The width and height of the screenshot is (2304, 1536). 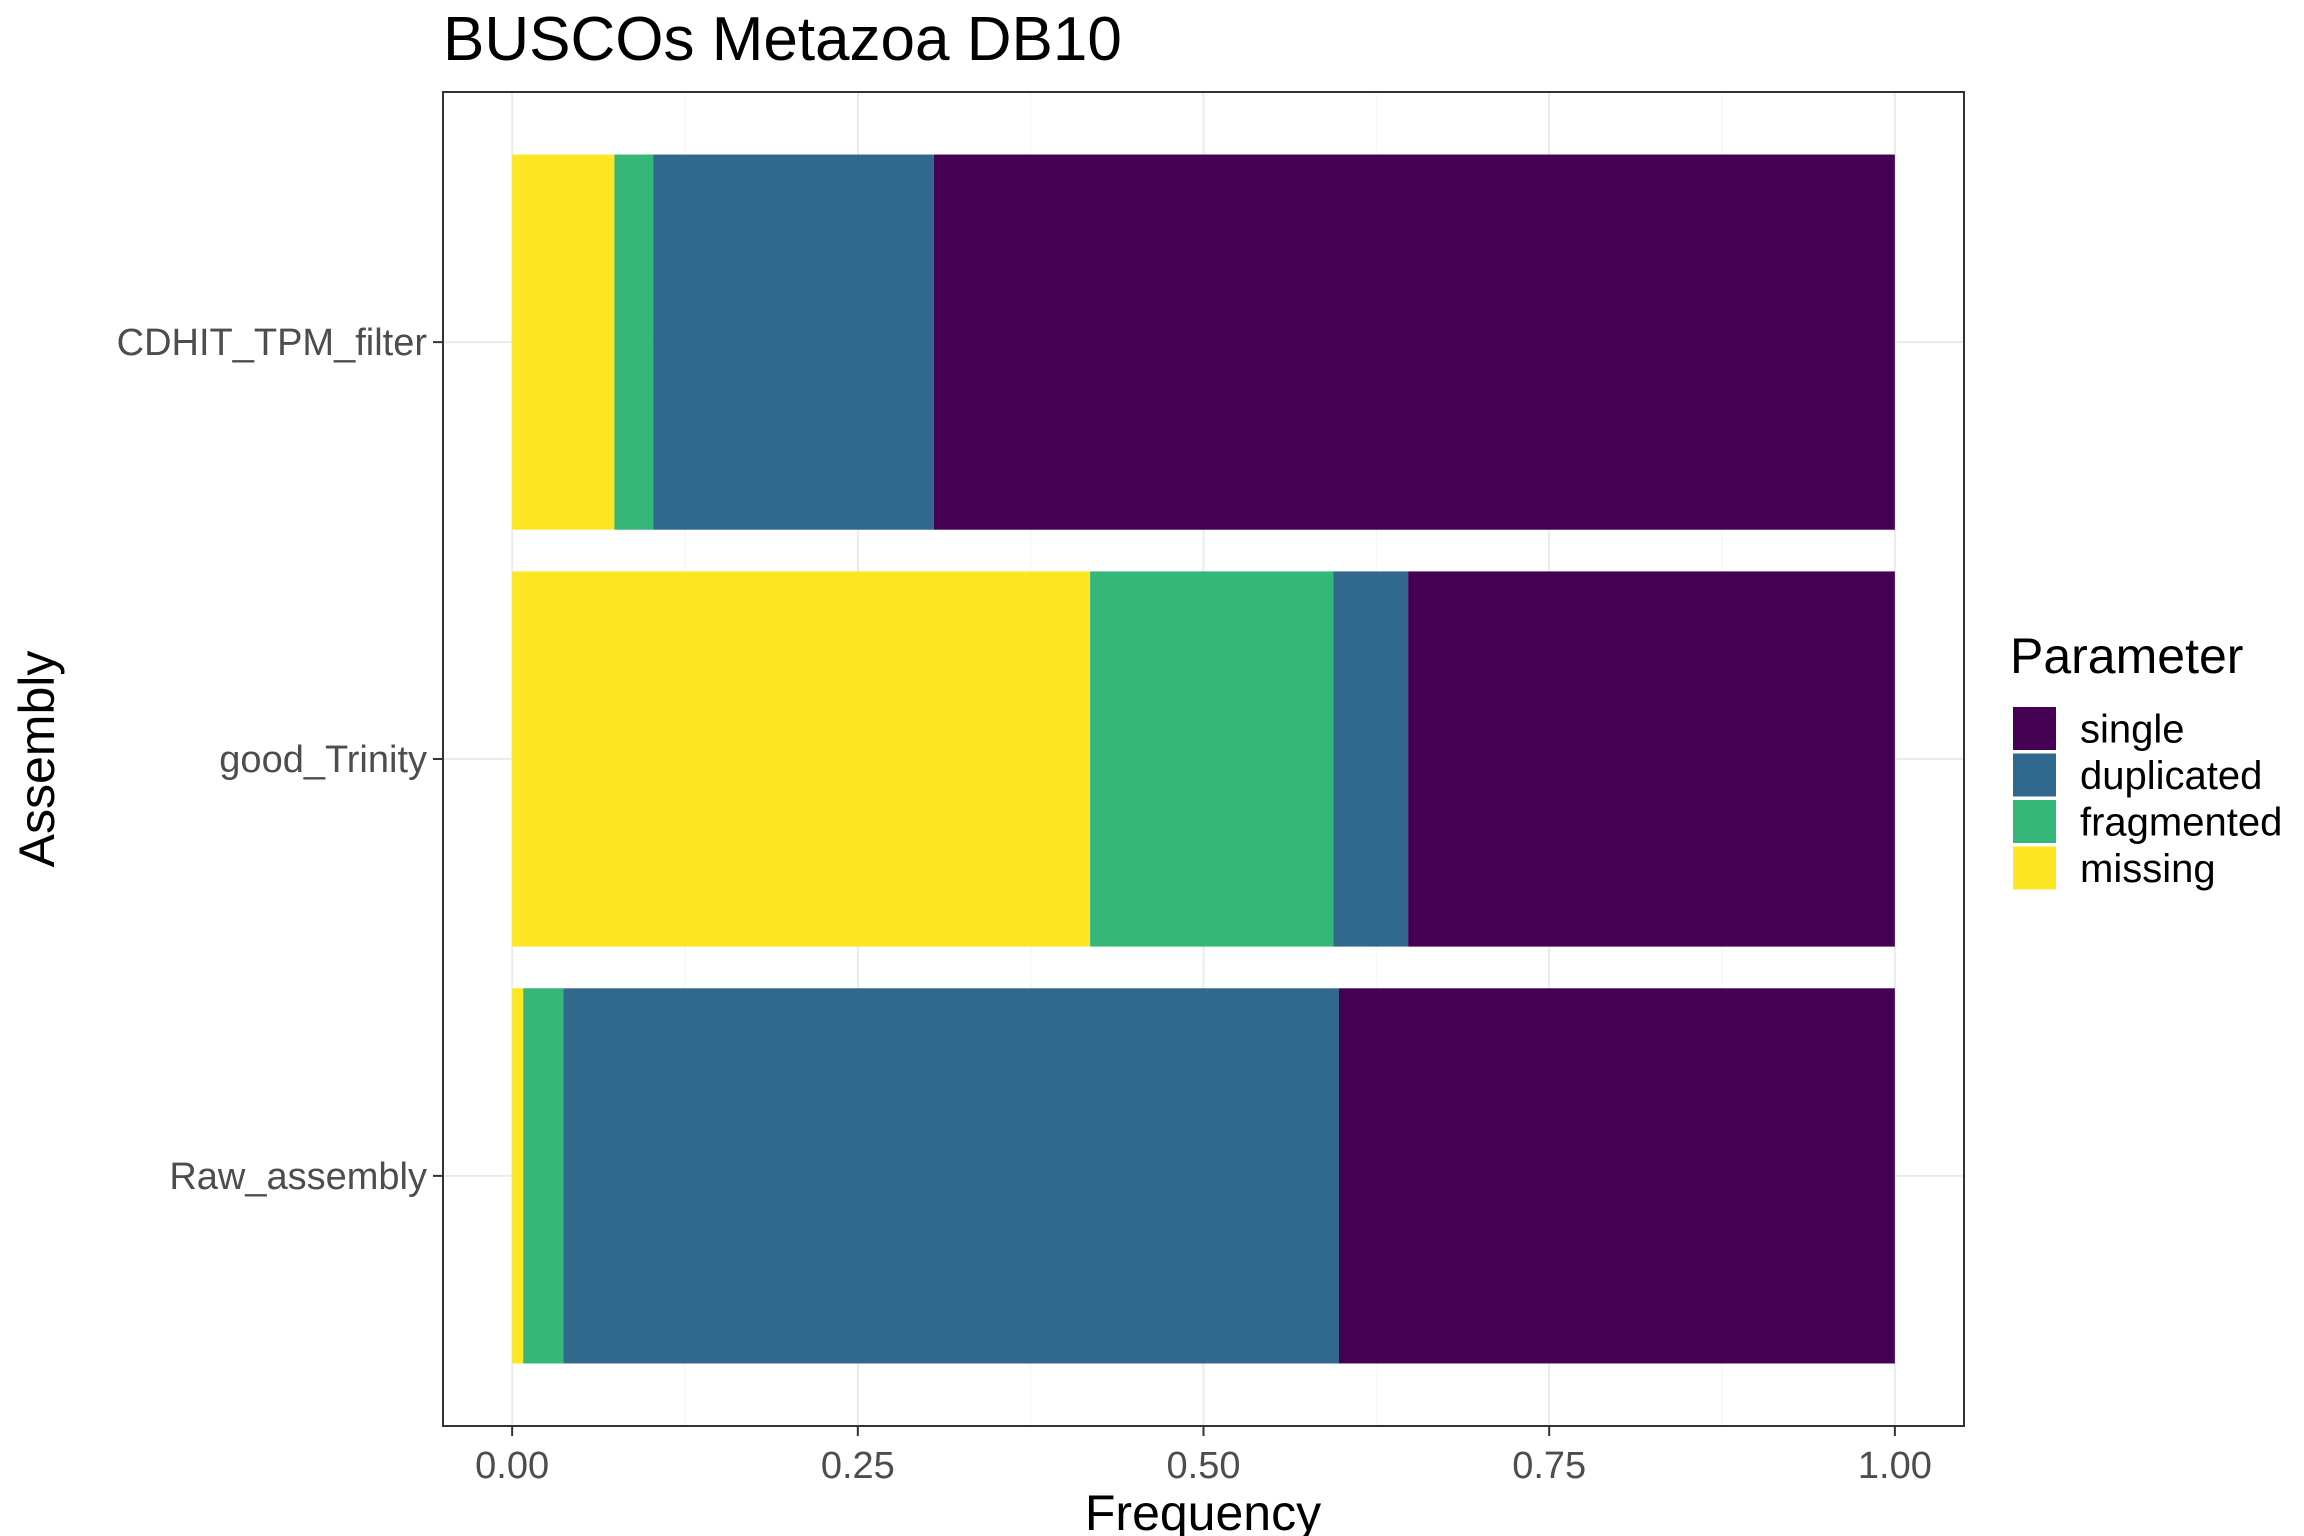 I want to click on x-tick-label: 0.00, so click(x=512, y=1466).